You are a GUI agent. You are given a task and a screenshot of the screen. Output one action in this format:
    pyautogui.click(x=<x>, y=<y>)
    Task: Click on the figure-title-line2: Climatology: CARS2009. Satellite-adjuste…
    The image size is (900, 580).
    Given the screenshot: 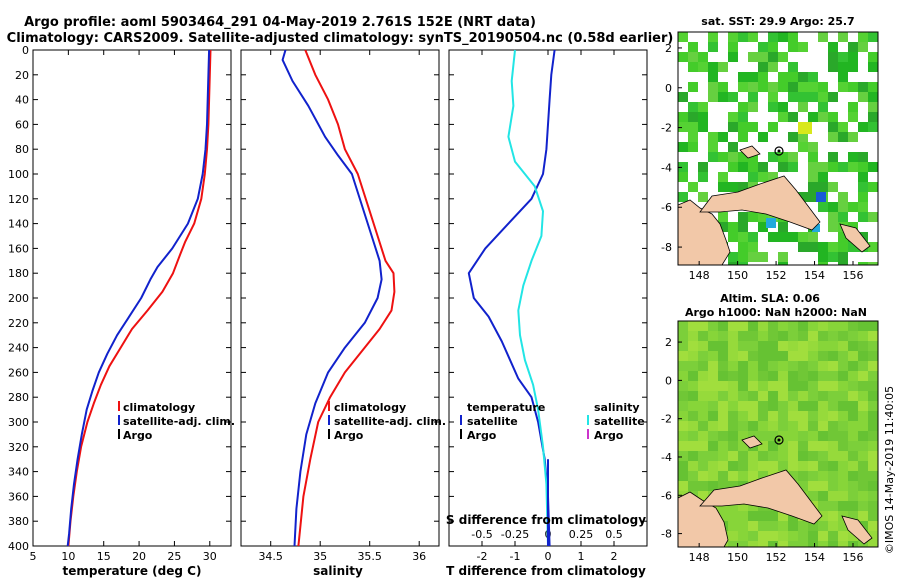 What is the action you would take?
    pyautogui.click(x=340, y=38)
    